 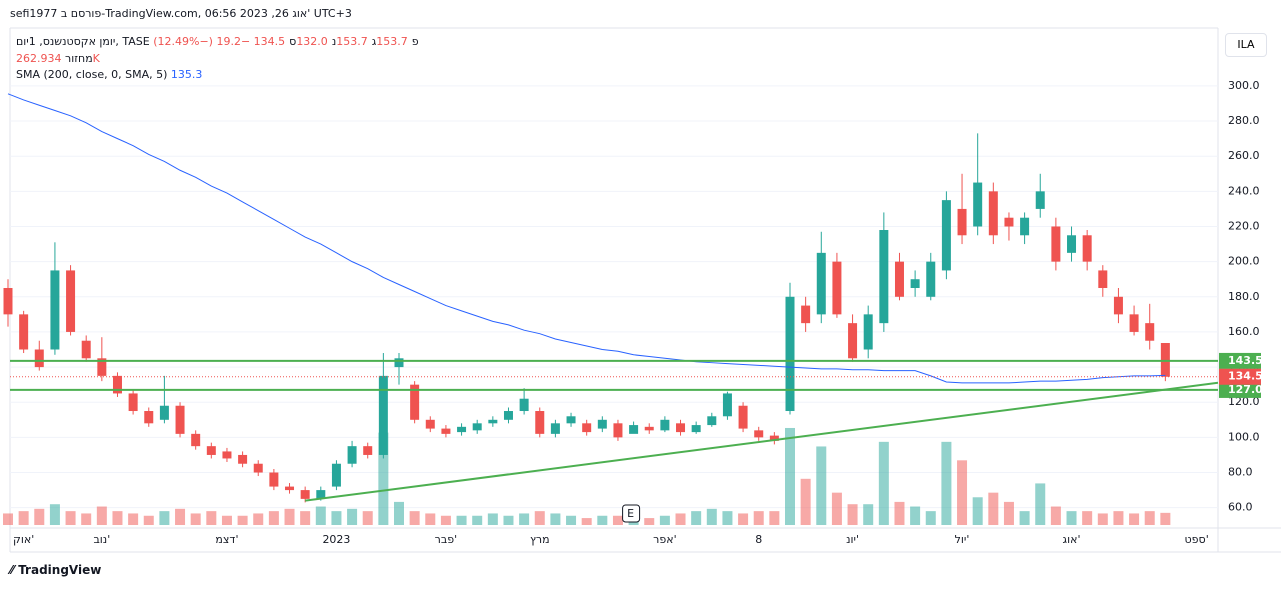 I want to click on legend-sma: SMA (200, close, 0, SMA, 5) 135.3, so click(x=109, y=74).